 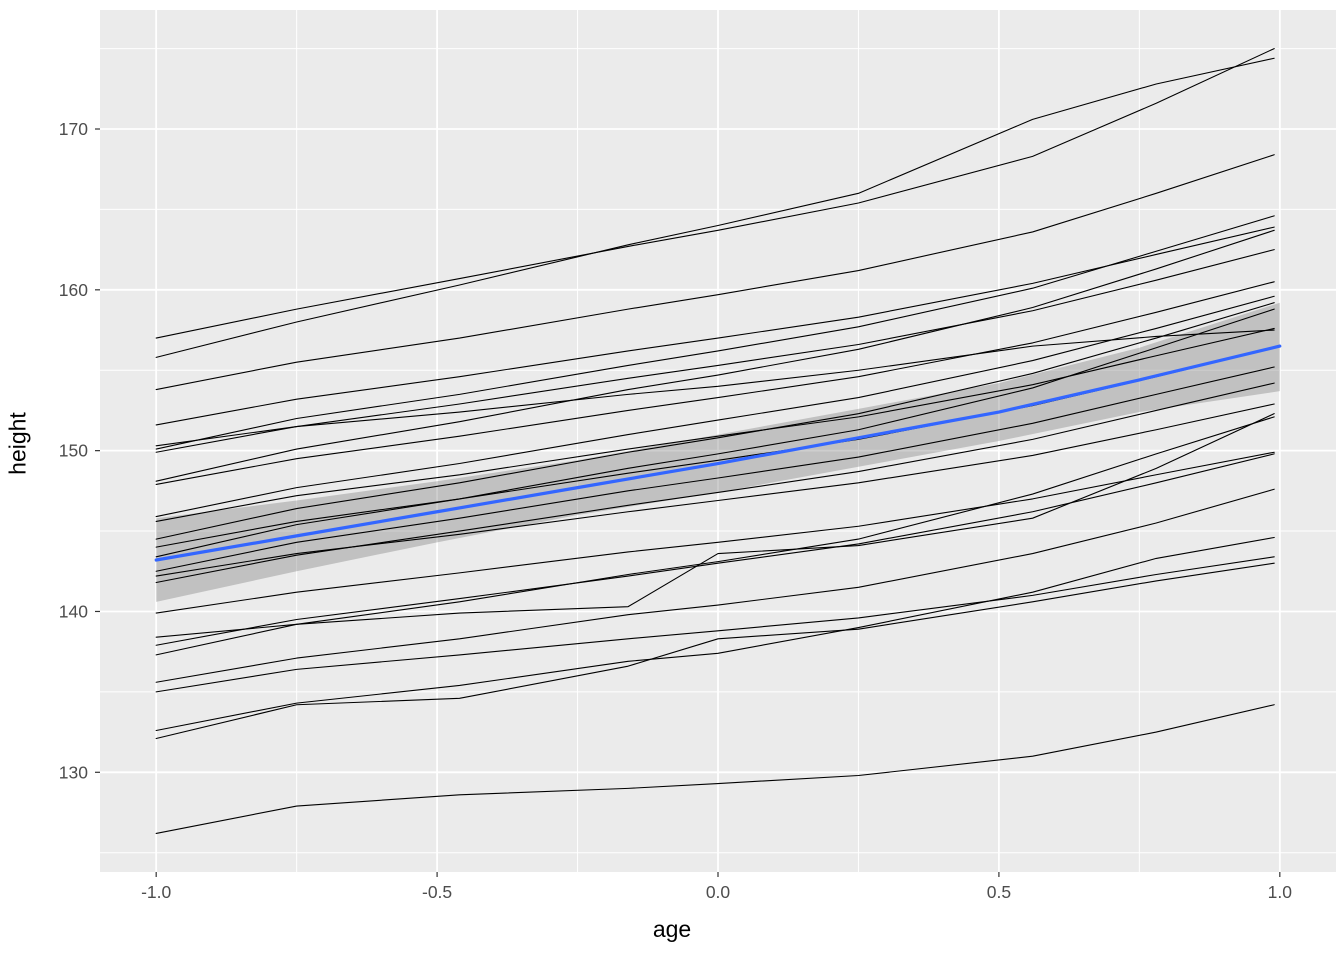 What do you see at coordinates (73, 611) in the screenshot?
I see `y-tick-label: 140` at bounding box center [73, 611].